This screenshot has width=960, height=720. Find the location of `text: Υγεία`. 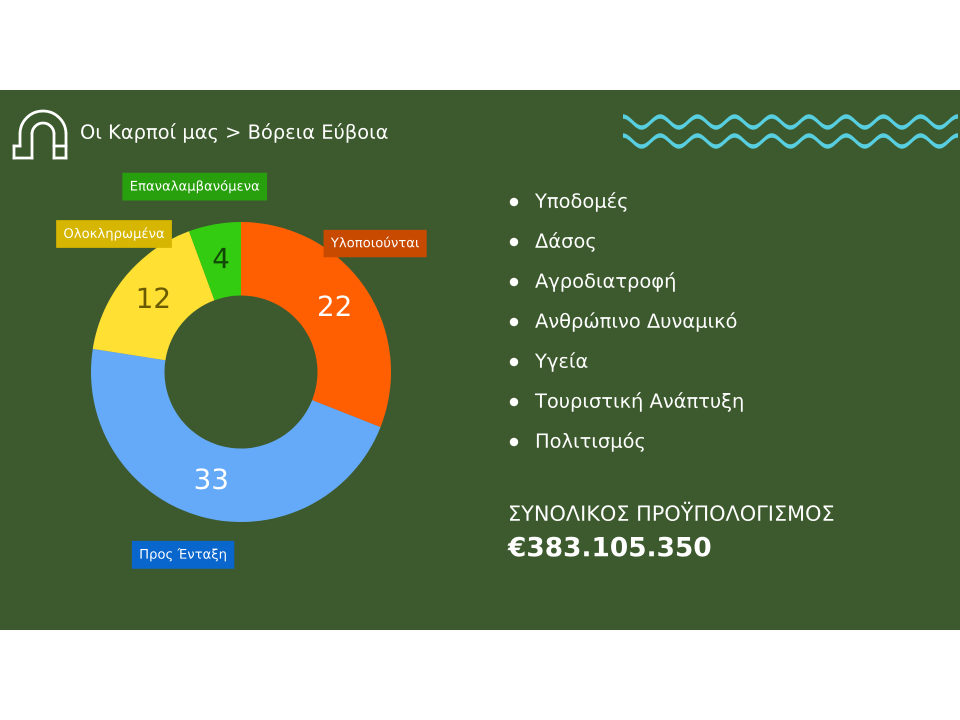

text: Υγεία is located at coordinates (561, 362).